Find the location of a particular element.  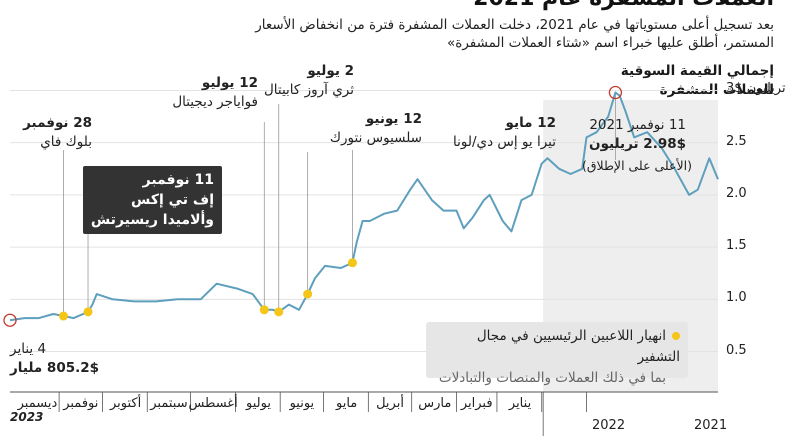

start-marker is located at coordinates (10, 320).